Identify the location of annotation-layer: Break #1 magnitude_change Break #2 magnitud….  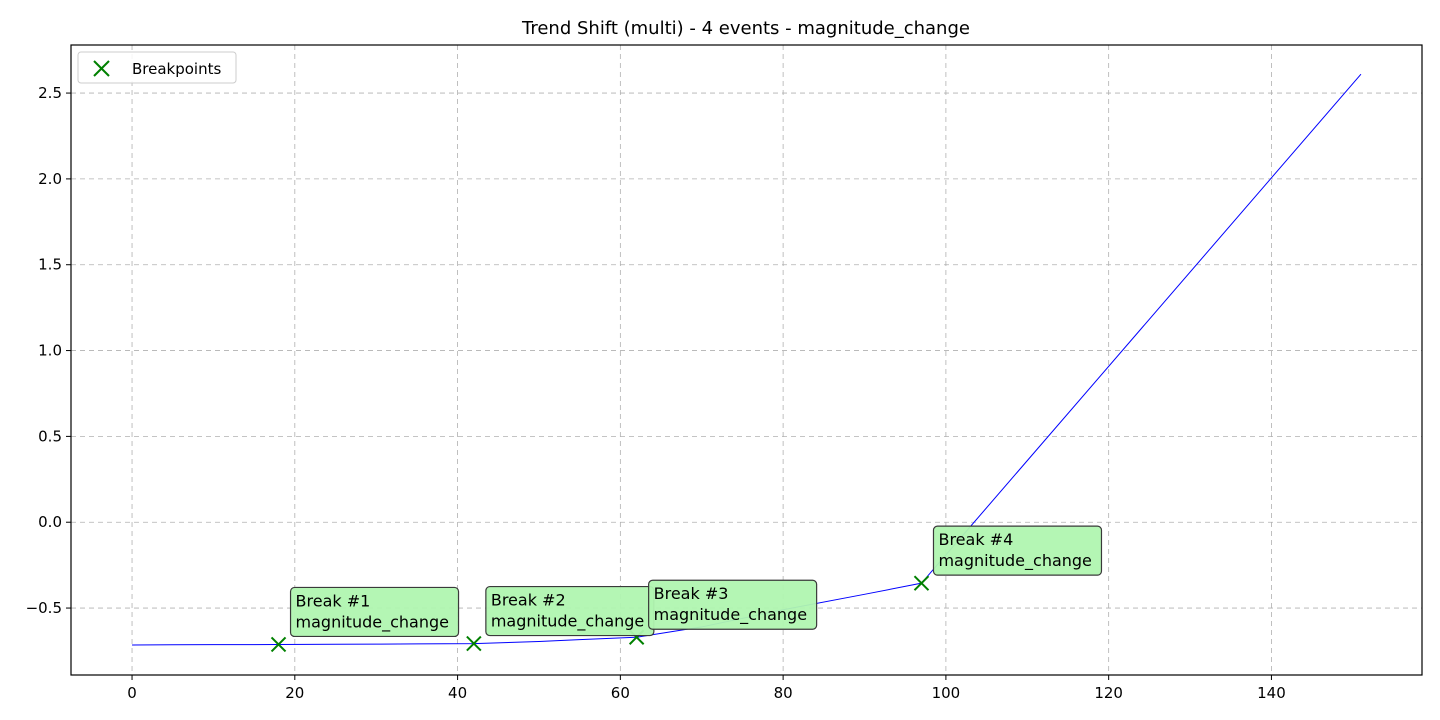
(696, 581).